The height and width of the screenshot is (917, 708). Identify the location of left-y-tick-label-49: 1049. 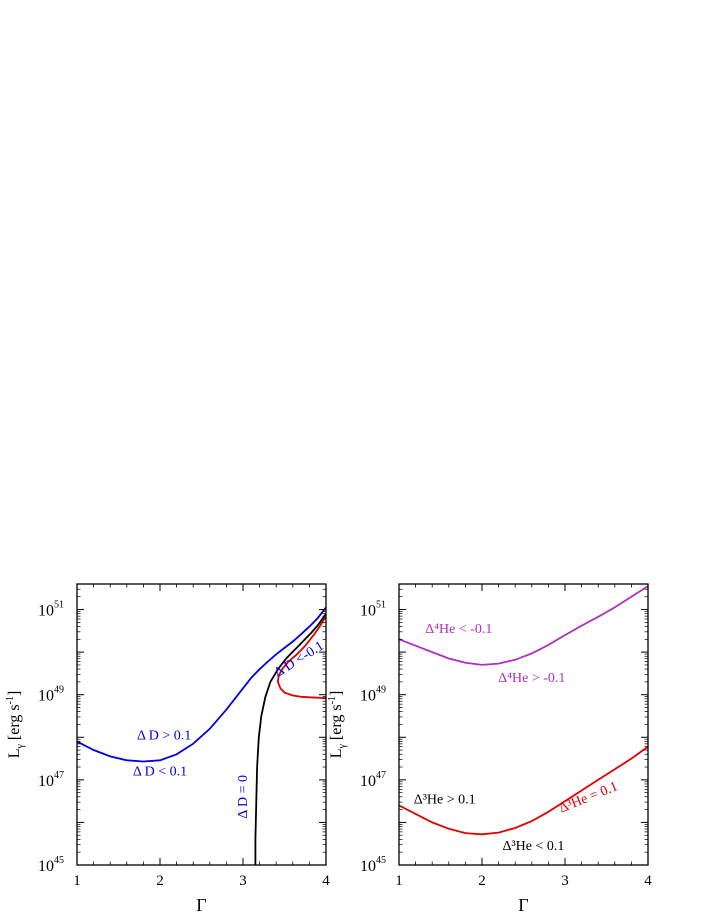
(51, 695).